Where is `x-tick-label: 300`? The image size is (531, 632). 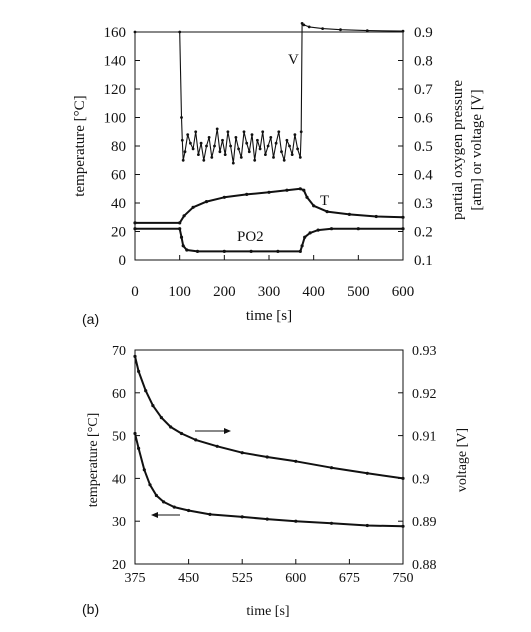
x-tick-label: 300 is located at coordinates (269, 292).